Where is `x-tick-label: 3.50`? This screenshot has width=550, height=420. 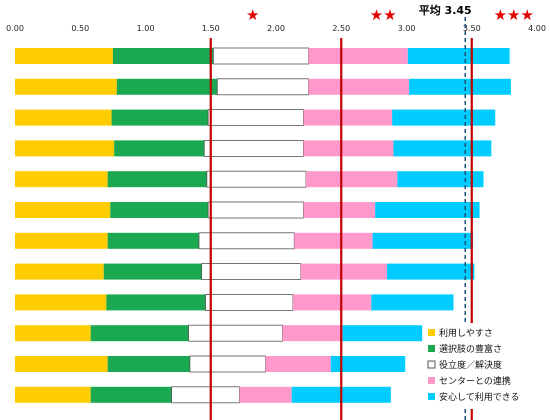 x-tick-label: 3.50 is located at coordinates (472, 28).